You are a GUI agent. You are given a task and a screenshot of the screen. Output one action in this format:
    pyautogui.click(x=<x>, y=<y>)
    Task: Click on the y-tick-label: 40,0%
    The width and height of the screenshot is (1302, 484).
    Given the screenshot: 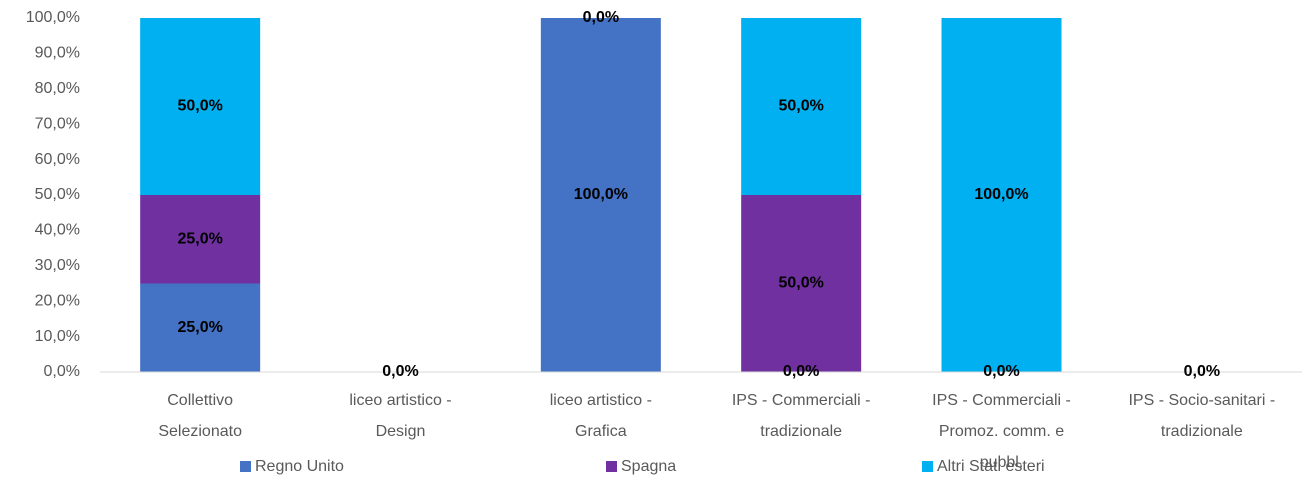 What is the action you would take?
    pyautogui.click(x=57, y=230)
    